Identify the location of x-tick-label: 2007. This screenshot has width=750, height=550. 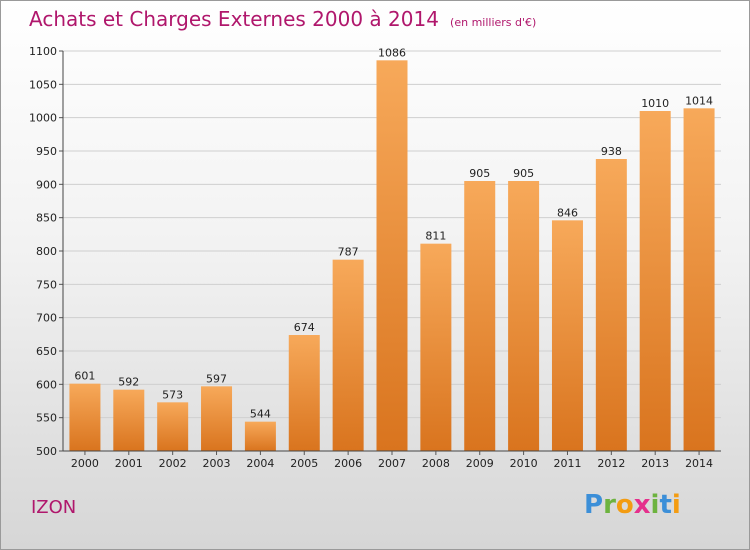
(392, 463).